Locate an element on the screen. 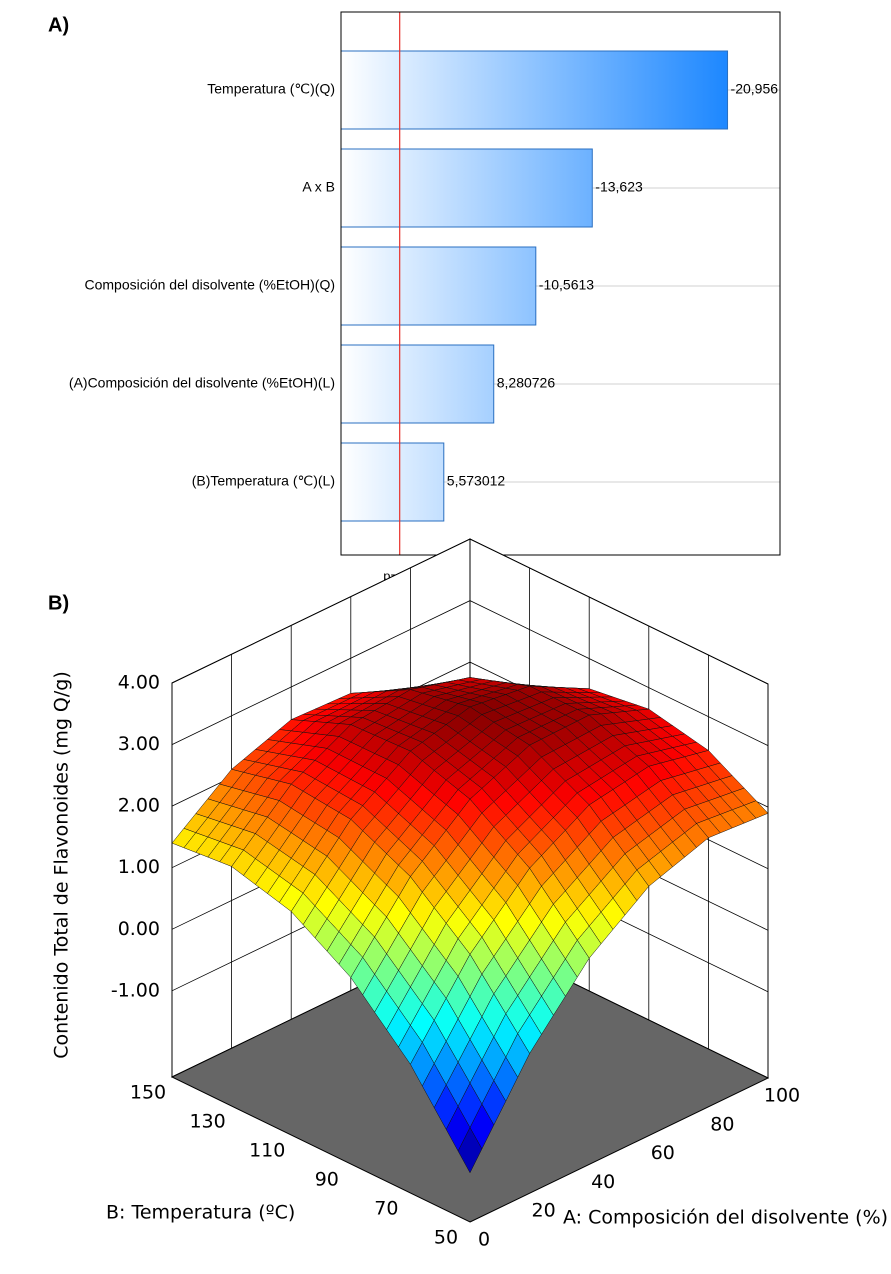 Image resolution: width=891 pixels, height=1274 pixels. value-label: 5,573012 is located at coordinates (476, 481).